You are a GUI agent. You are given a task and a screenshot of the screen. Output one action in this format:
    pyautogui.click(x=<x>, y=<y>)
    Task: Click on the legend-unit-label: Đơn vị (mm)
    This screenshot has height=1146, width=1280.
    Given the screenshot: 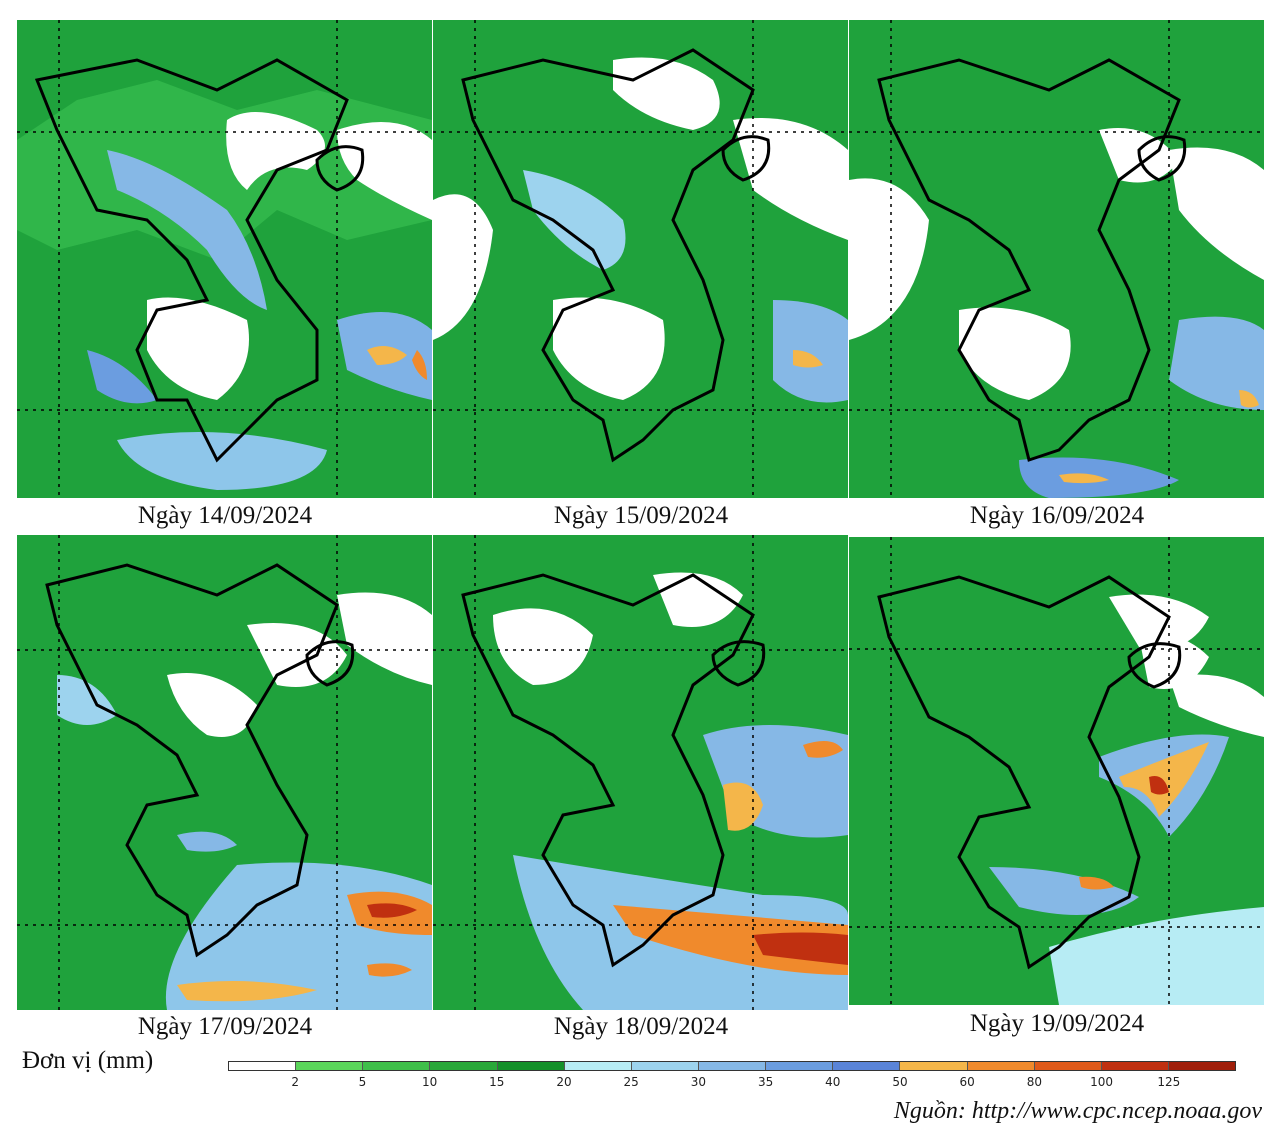 What is the action you would take?
    pyautogui.click(x=88, y=1060)
    